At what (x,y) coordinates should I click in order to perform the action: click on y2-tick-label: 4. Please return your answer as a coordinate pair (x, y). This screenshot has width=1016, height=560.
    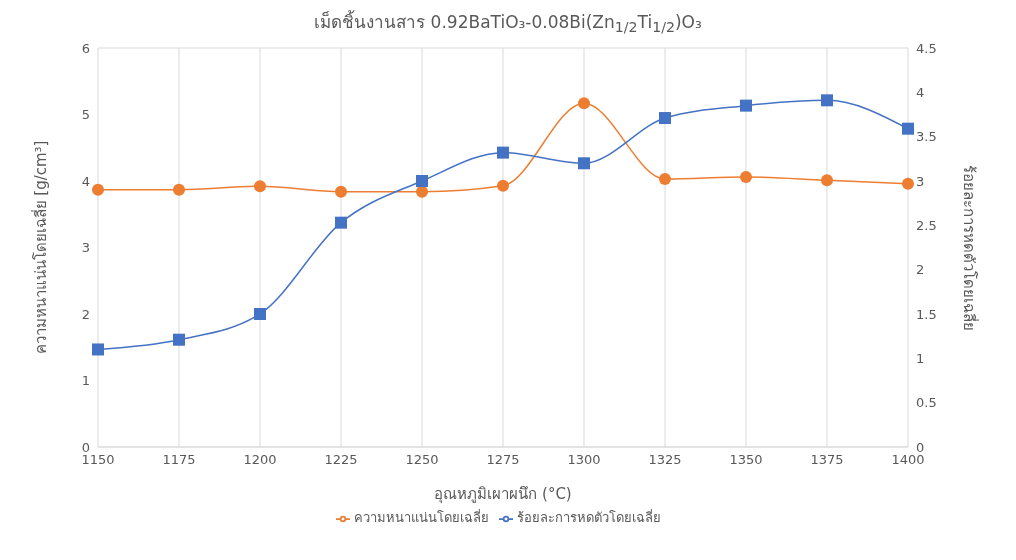
    Looking at the image, I should click on (920, 92).